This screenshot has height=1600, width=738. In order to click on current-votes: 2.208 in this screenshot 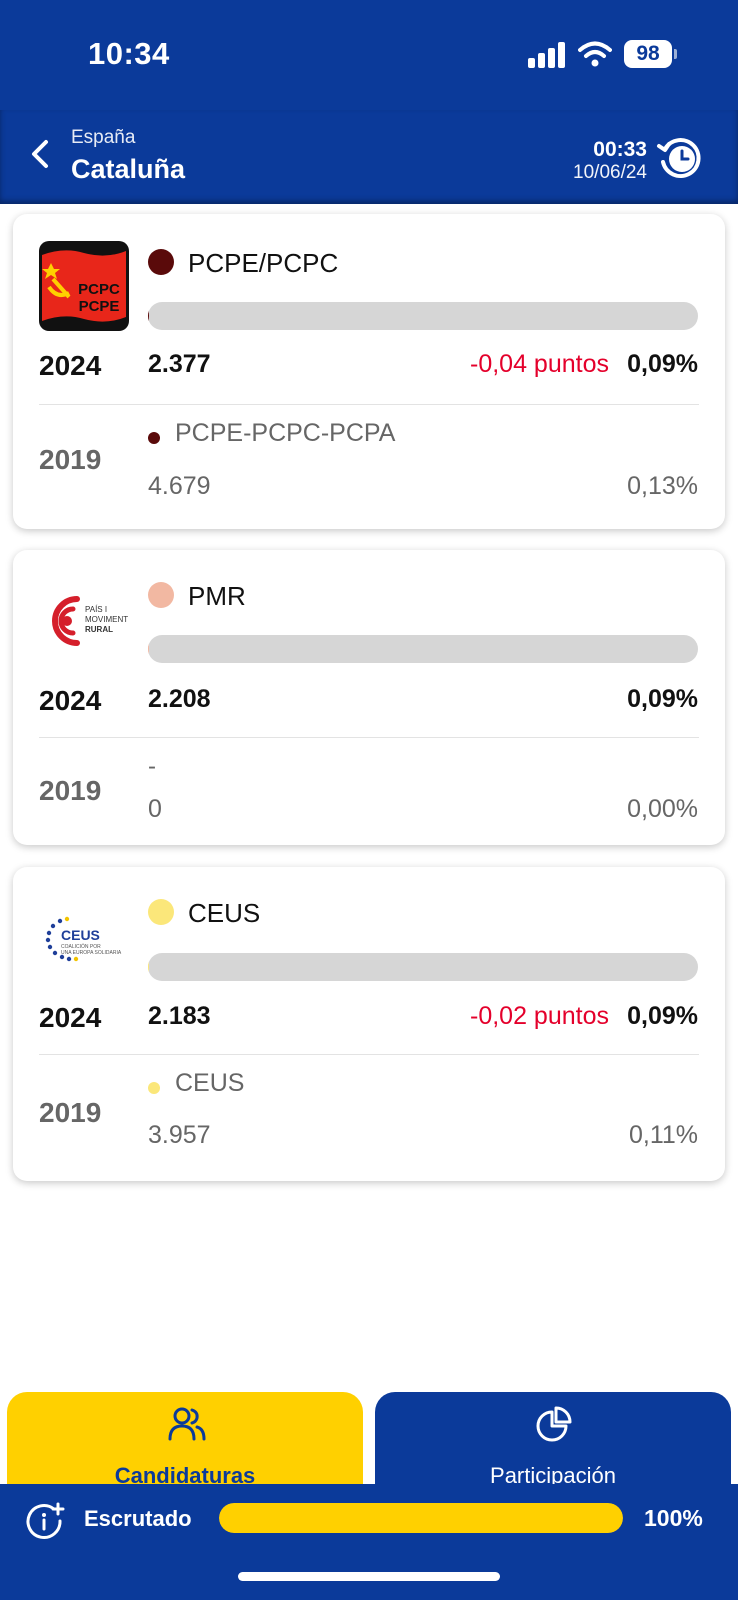, I will do `click(179, 699)`.